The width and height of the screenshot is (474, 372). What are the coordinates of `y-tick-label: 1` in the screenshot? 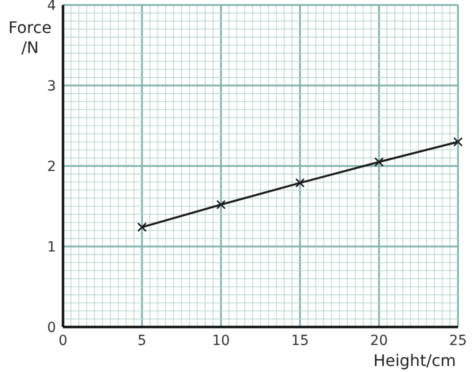 It's located at (51, 247).